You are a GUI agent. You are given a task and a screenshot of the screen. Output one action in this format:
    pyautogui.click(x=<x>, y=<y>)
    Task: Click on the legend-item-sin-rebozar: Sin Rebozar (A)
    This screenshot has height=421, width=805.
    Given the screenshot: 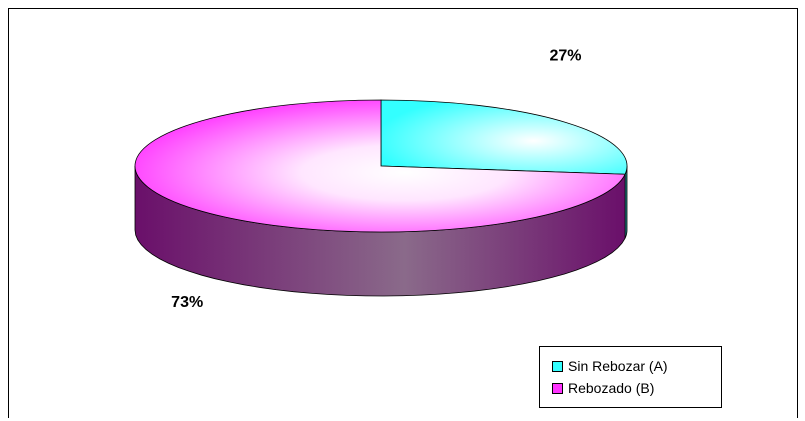 What is the action you would take?
    pyautogui.click(x=636, y=366)
    